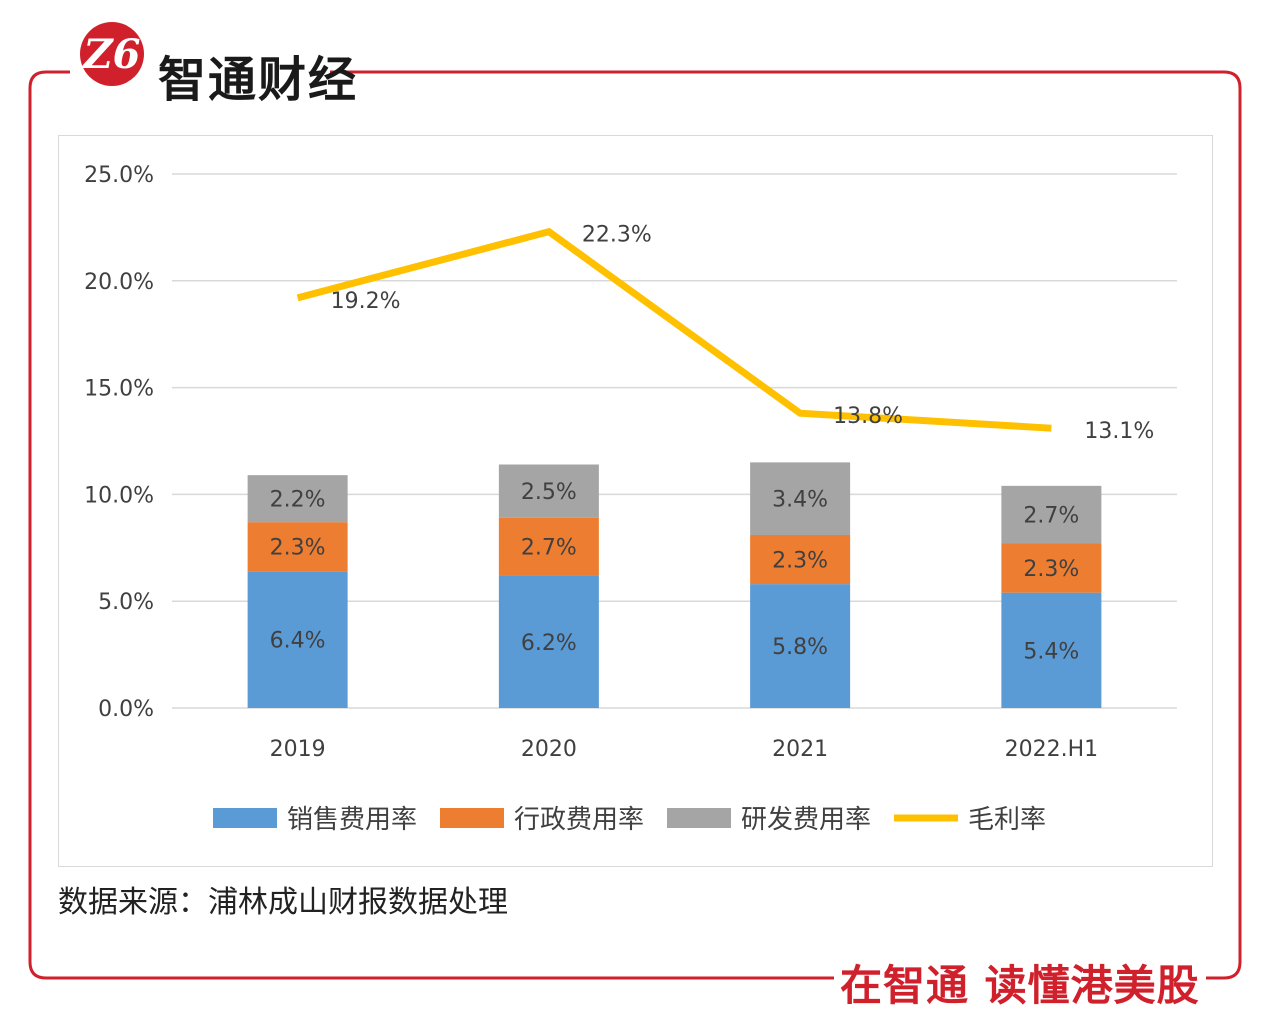 This screenshot has height=1036, width=1279. I want to click on line-series-gross-margin, so click(674, 329).